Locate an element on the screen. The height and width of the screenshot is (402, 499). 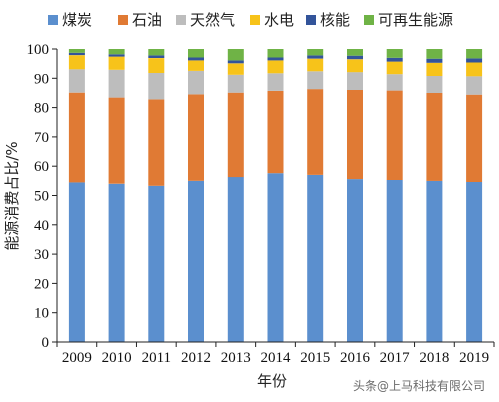
bar-segment-2009-s5 is located at coordinates (76, 51).